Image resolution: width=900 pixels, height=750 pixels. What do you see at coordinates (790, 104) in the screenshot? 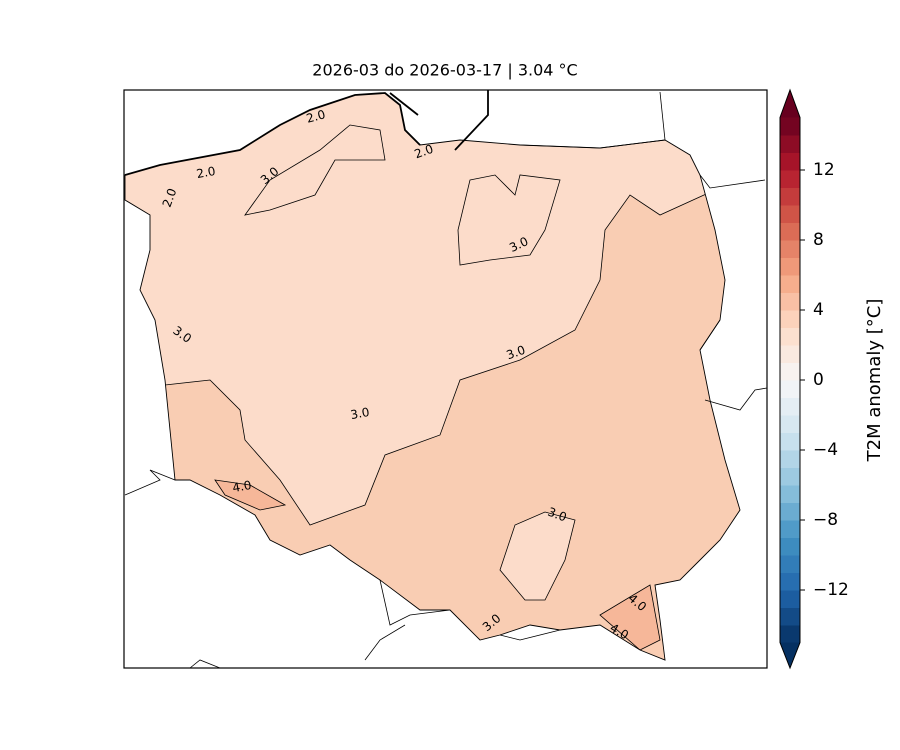
I see `colorbar-extend-top` at bounding box center [790, 104].